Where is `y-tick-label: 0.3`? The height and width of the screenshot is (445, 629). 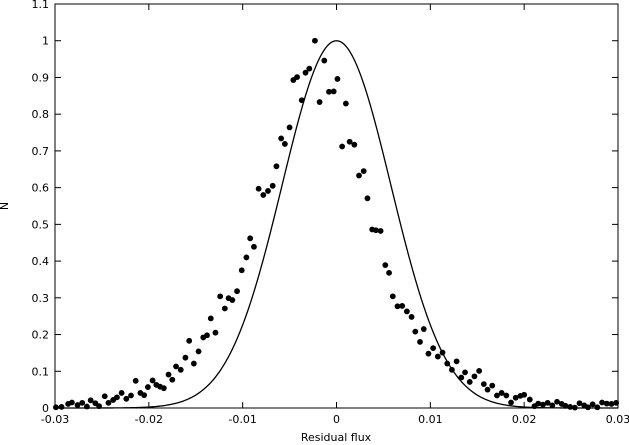
y-tick-label: 0.3 is located at coordinates (41, 298).